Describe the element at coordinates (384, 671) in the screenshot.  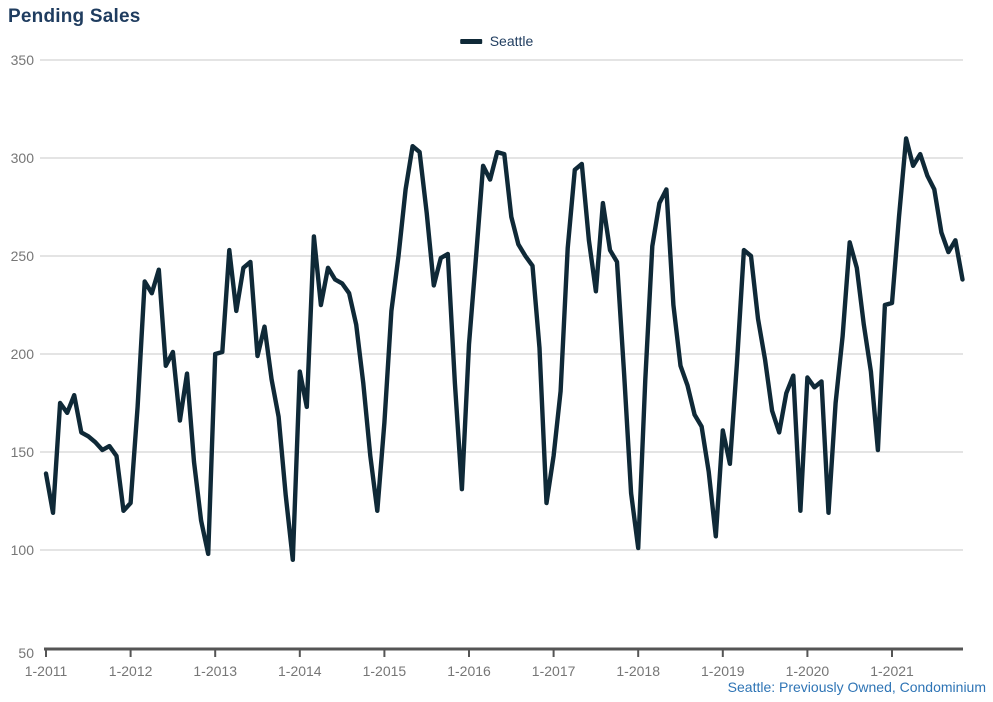
I see `x-axis-label-1-2015: 1-2015` at that location.